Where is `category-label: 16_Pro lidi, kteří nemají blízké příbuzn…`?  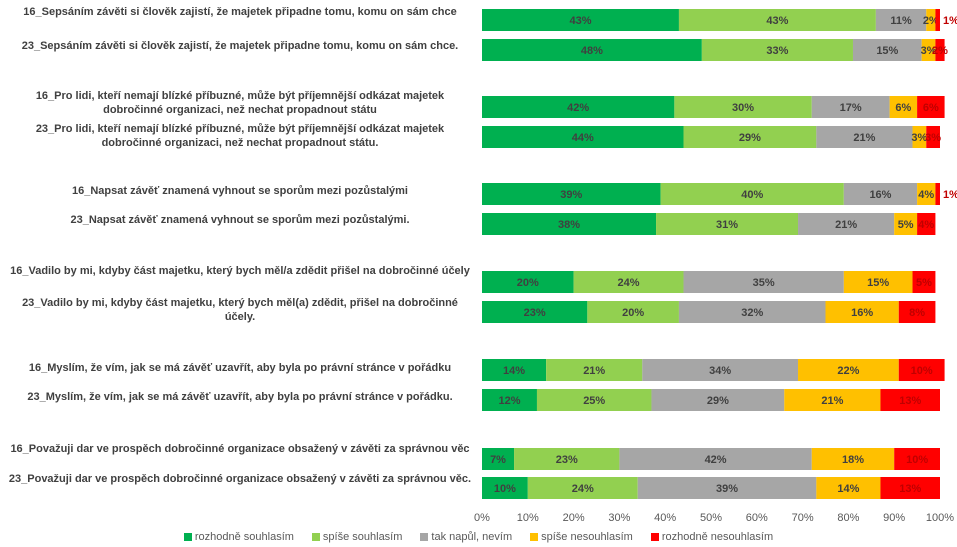
category-label: 16_Pro lidi, kteří nemají blízké příbuzn… is located at coordinates (240, 103).